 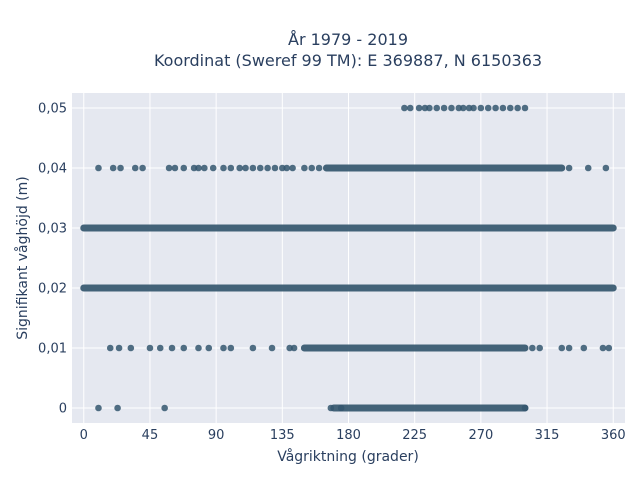 What do you see at coordinates (613, 435) in the screenshot?
I see `x-tick-label: 360` at bounding box center [613, 435].